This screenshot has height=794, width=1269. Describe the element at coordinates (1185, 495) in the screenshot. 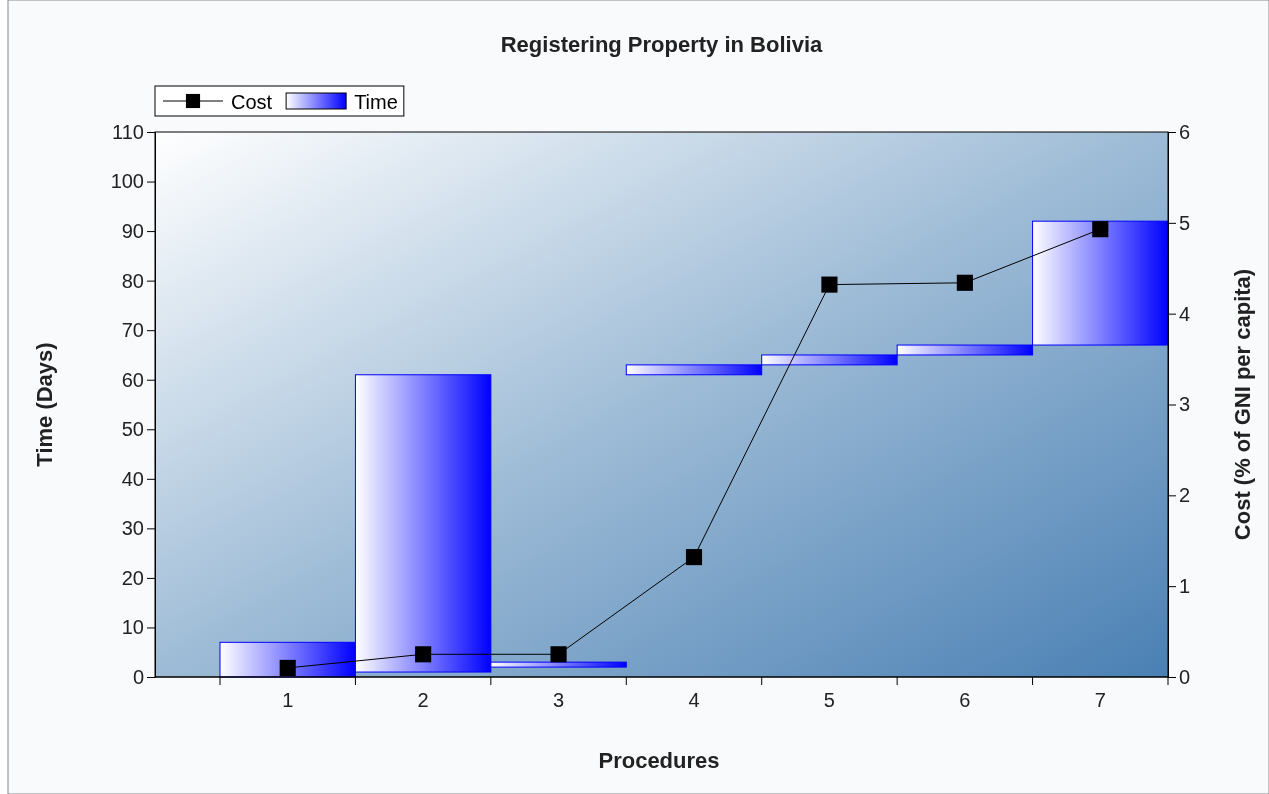

I see `y2-tick-label: 2` at that location.